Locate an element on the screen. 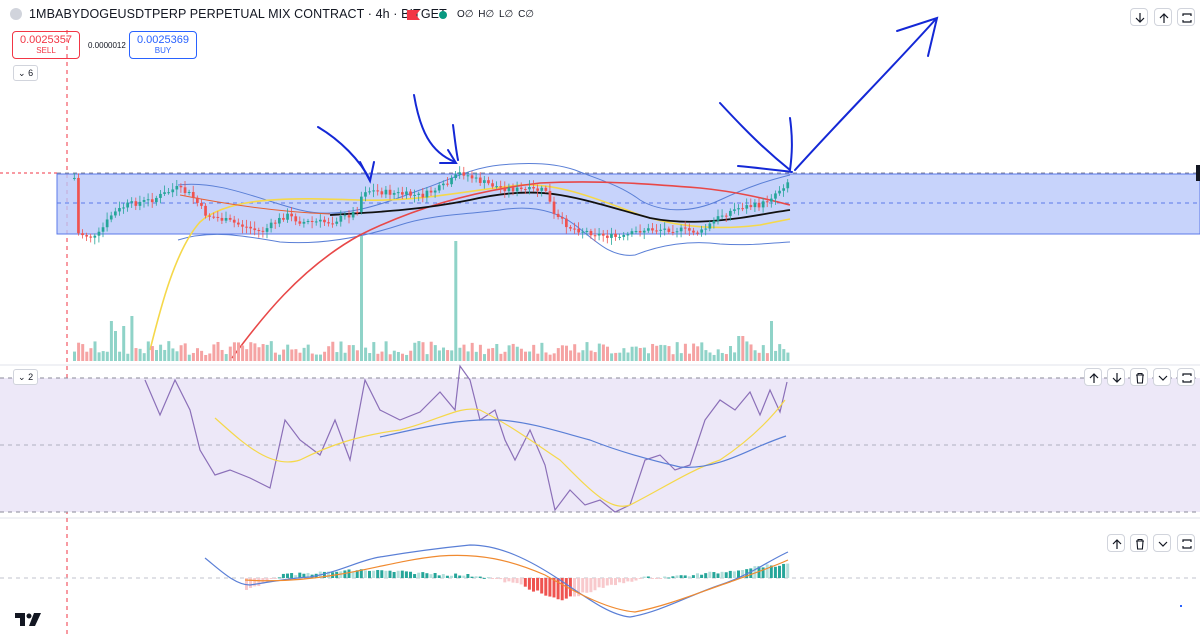 The image size is (1200, 638). annotation-arrows is located at coordinates (628, 100).